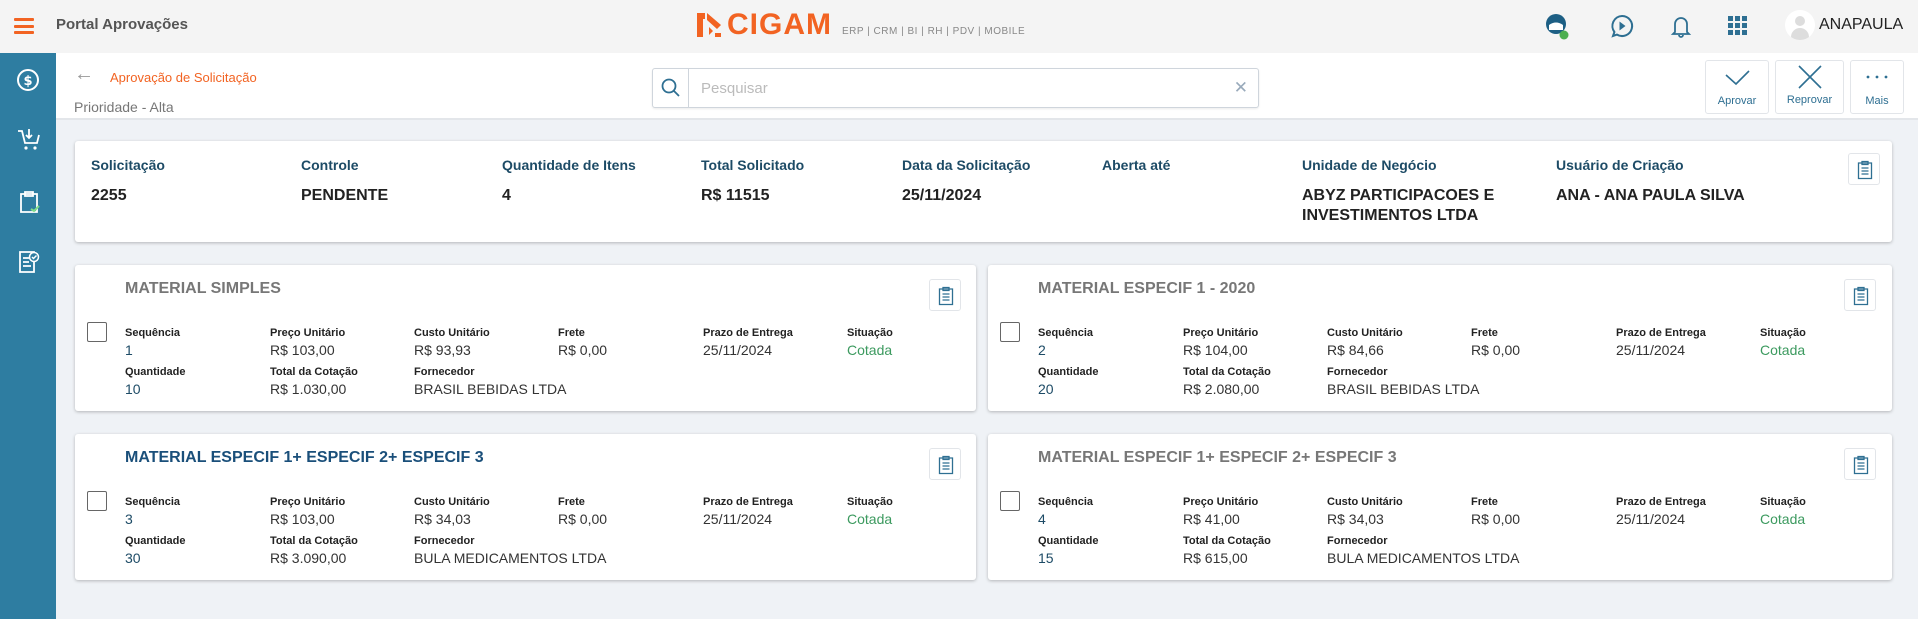 This screenshot has height=619, width=1918. Describe the element at coordinates (1365, 511) in the screenshot. I see `field-cost: Custo Unitário R$ 34,03` at that location.